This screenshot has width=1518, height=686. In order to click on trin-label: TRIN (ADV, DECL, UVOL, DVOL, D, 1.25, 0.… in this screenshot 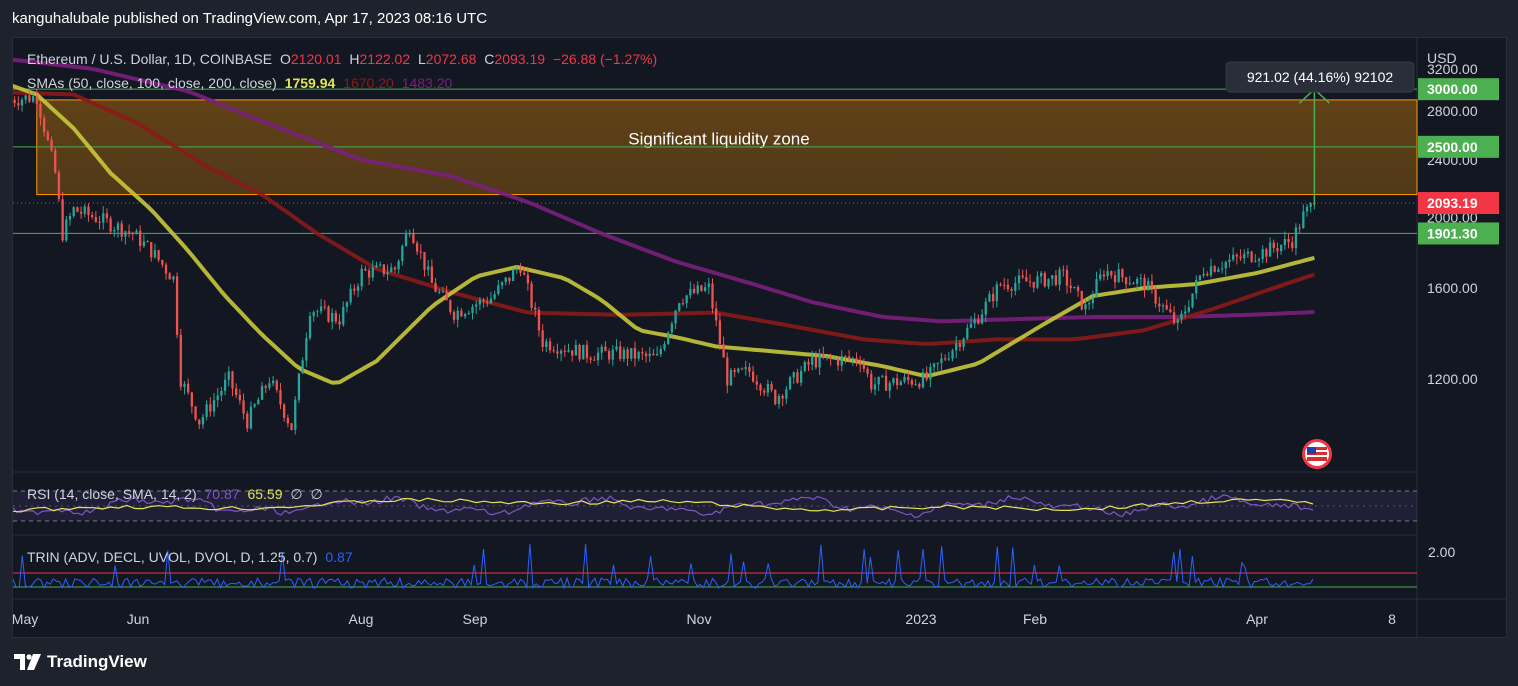, I will do `click(172, 557)`.